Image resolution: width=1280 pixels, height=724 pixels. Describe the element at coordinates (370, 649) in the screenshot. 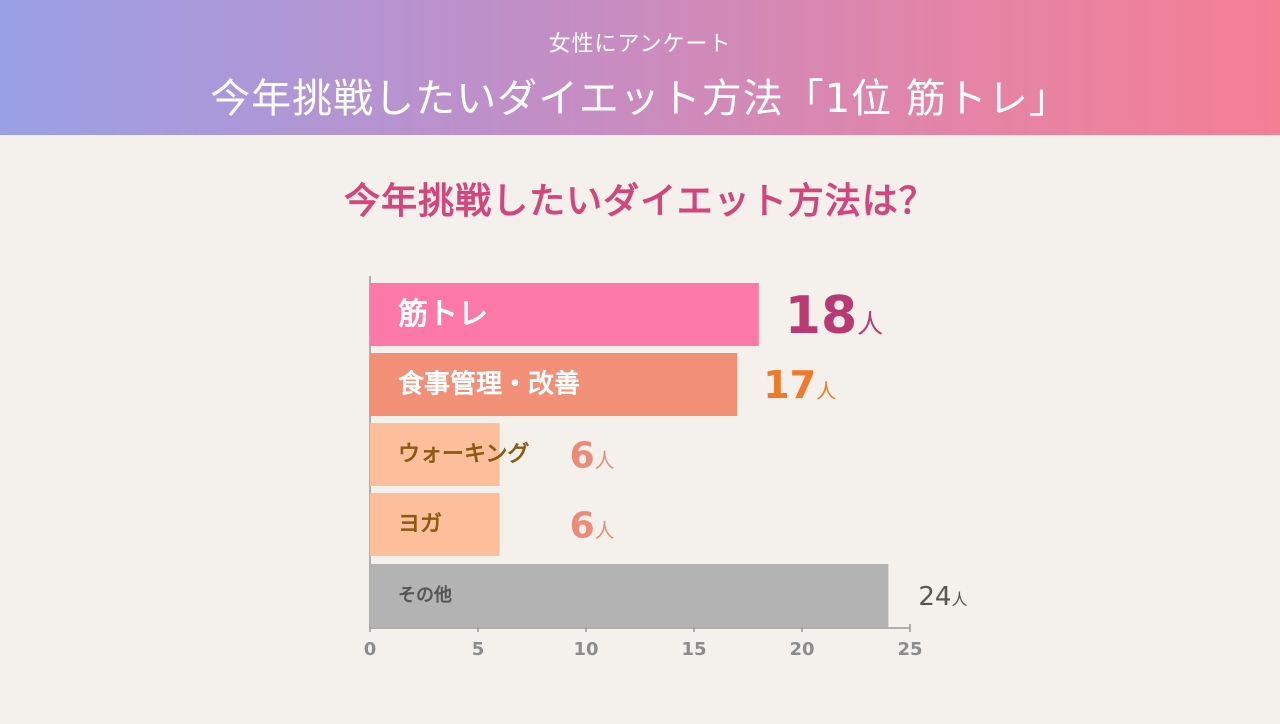

I see `x-tick-label: 0` at that location.